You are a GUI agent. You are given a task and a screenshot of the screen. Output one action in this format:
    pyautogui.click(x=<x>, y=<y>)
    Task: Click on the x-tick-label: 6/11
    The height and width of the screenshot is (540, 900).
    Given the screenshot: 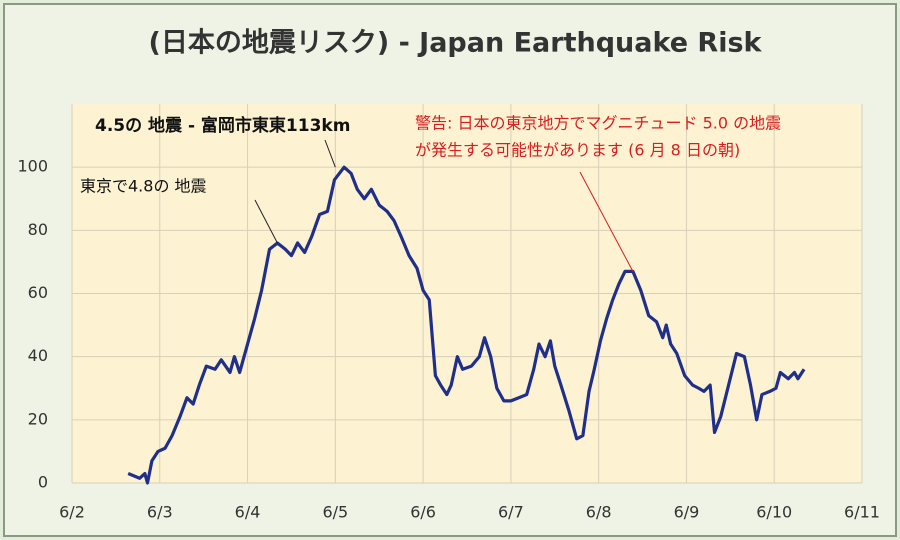 What is the action you would take?
    pyautogui.click(x=862, y=512)
    